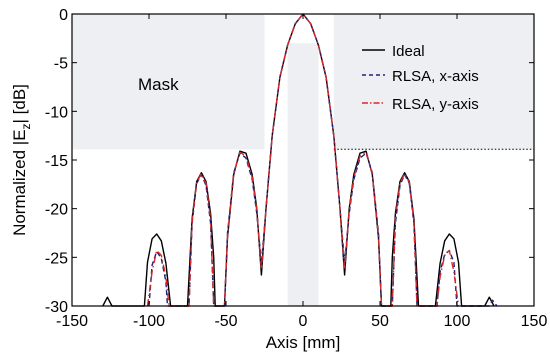 The width and height of the screenshot is (550, 358). Describe the element at coordinates (63, 15) in the screenshot. I see `y-tick-label-0: 0` at that location.